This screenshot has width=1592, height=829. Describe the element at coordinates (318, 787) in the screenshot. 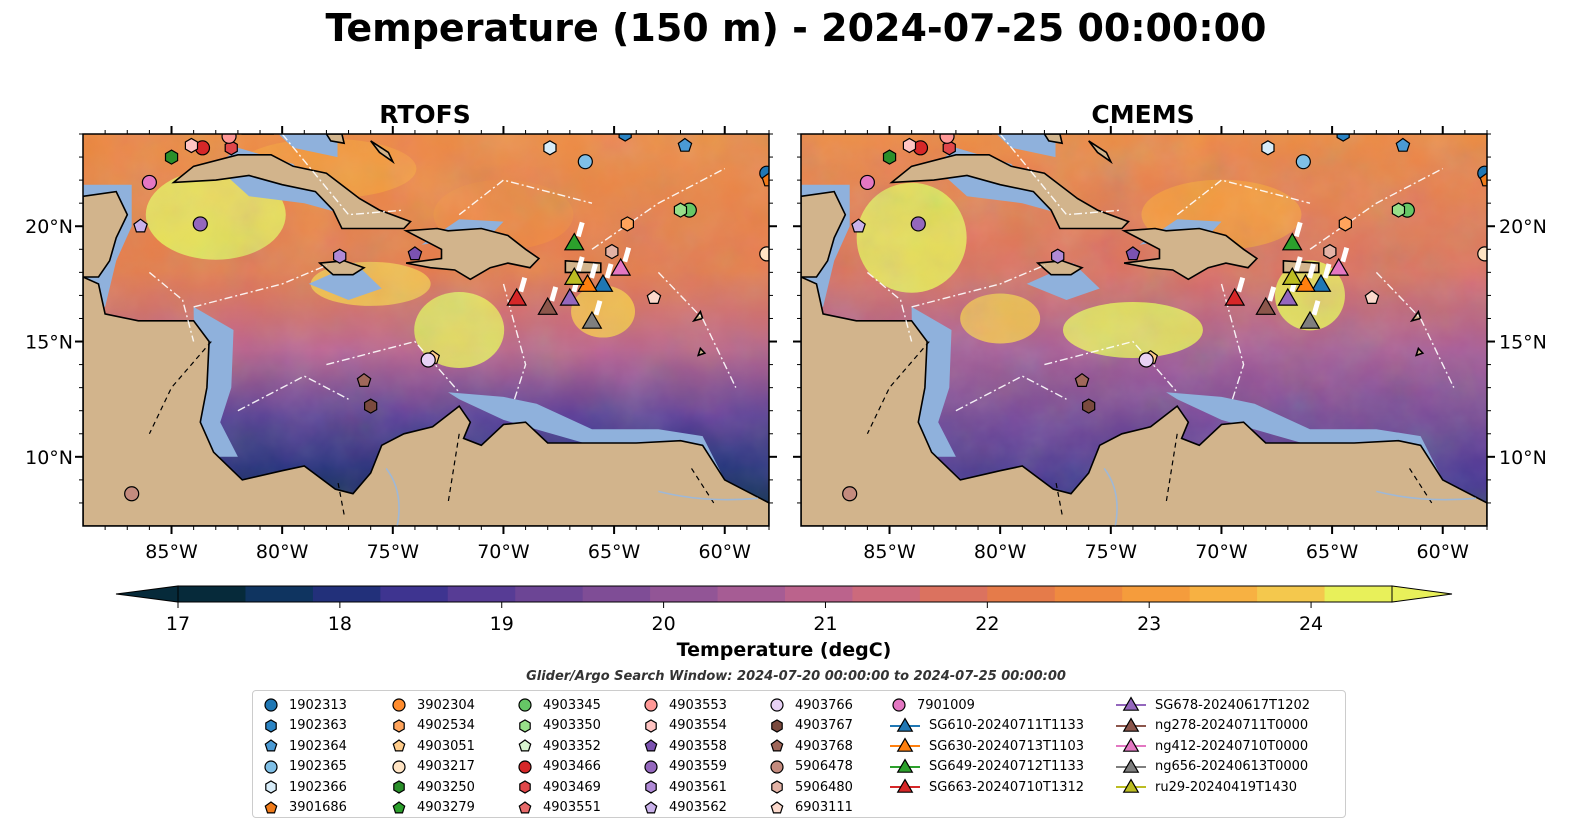

I see `legend-label: 1902366` at that location.